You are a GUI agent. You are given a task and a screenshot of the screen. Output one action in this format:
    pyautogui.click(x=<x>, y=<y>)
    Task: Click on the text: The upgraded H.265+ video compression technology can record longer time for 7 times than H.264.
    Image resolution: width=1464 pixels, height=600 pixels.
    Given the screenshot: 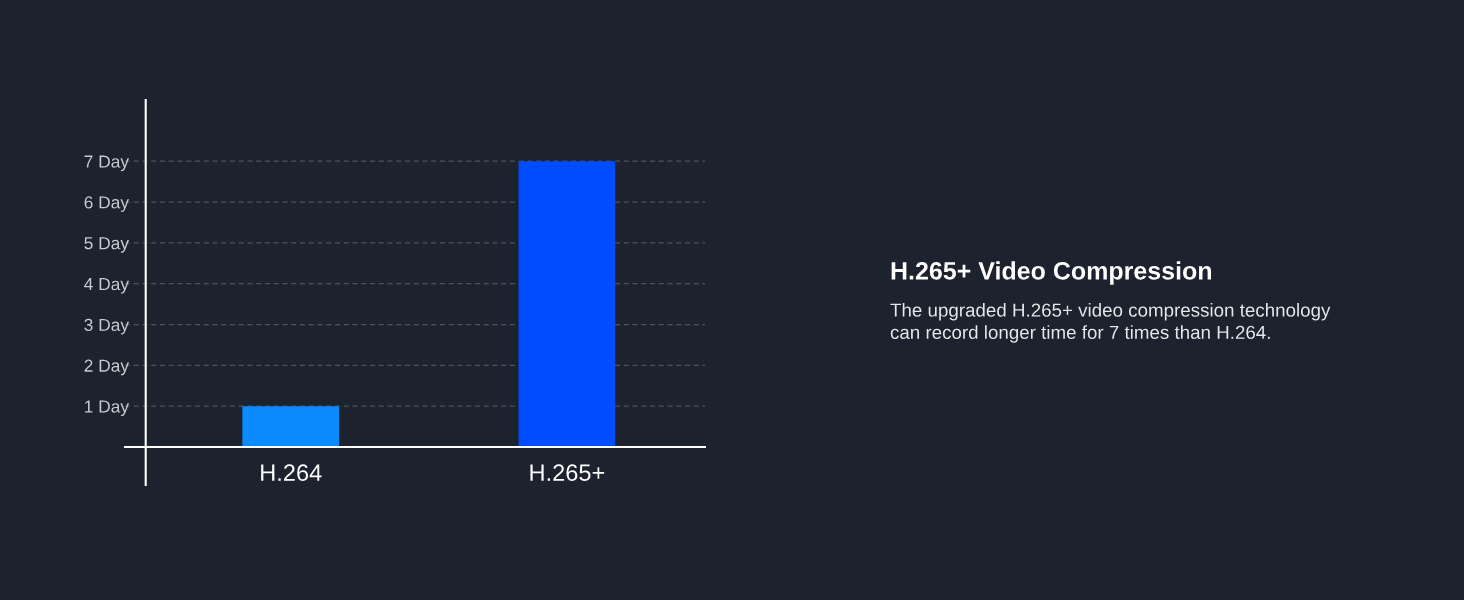 What is the action you would take?
    pyautogui.click(x=1110, y=323)
    